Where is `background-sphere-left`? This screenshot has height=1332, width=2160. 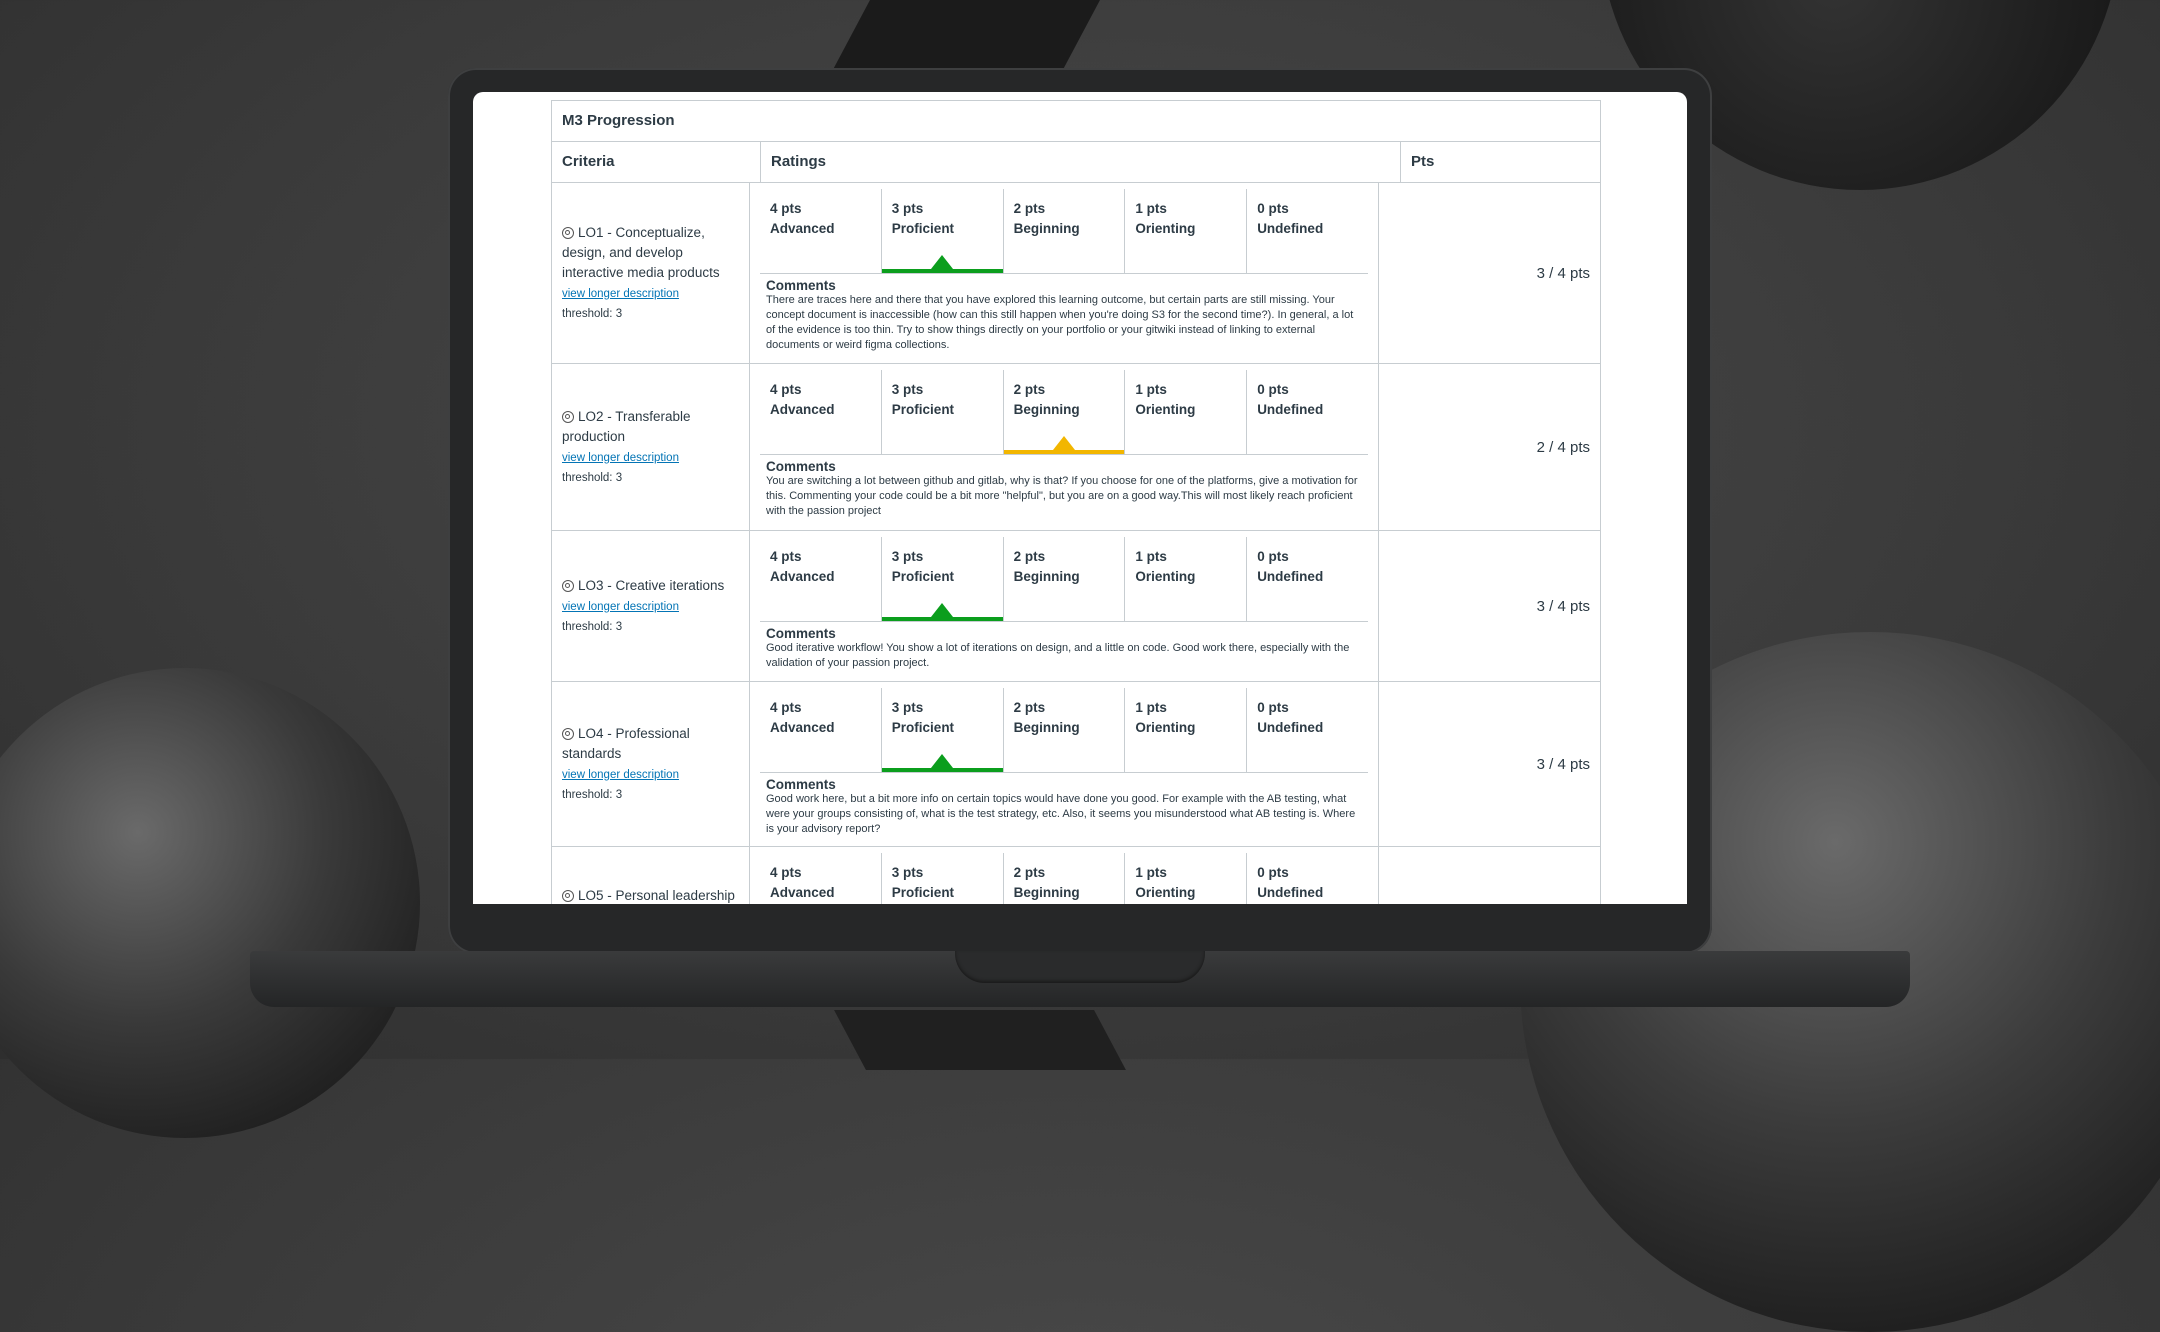 background-sphere-left is located at coordinates (210, 903).